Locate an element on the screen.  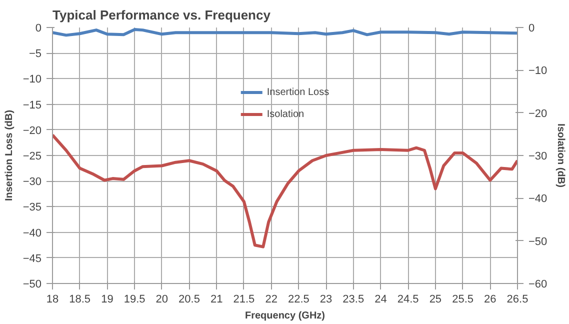
x-tick-label: 26 is located at coordinates (490, 300).